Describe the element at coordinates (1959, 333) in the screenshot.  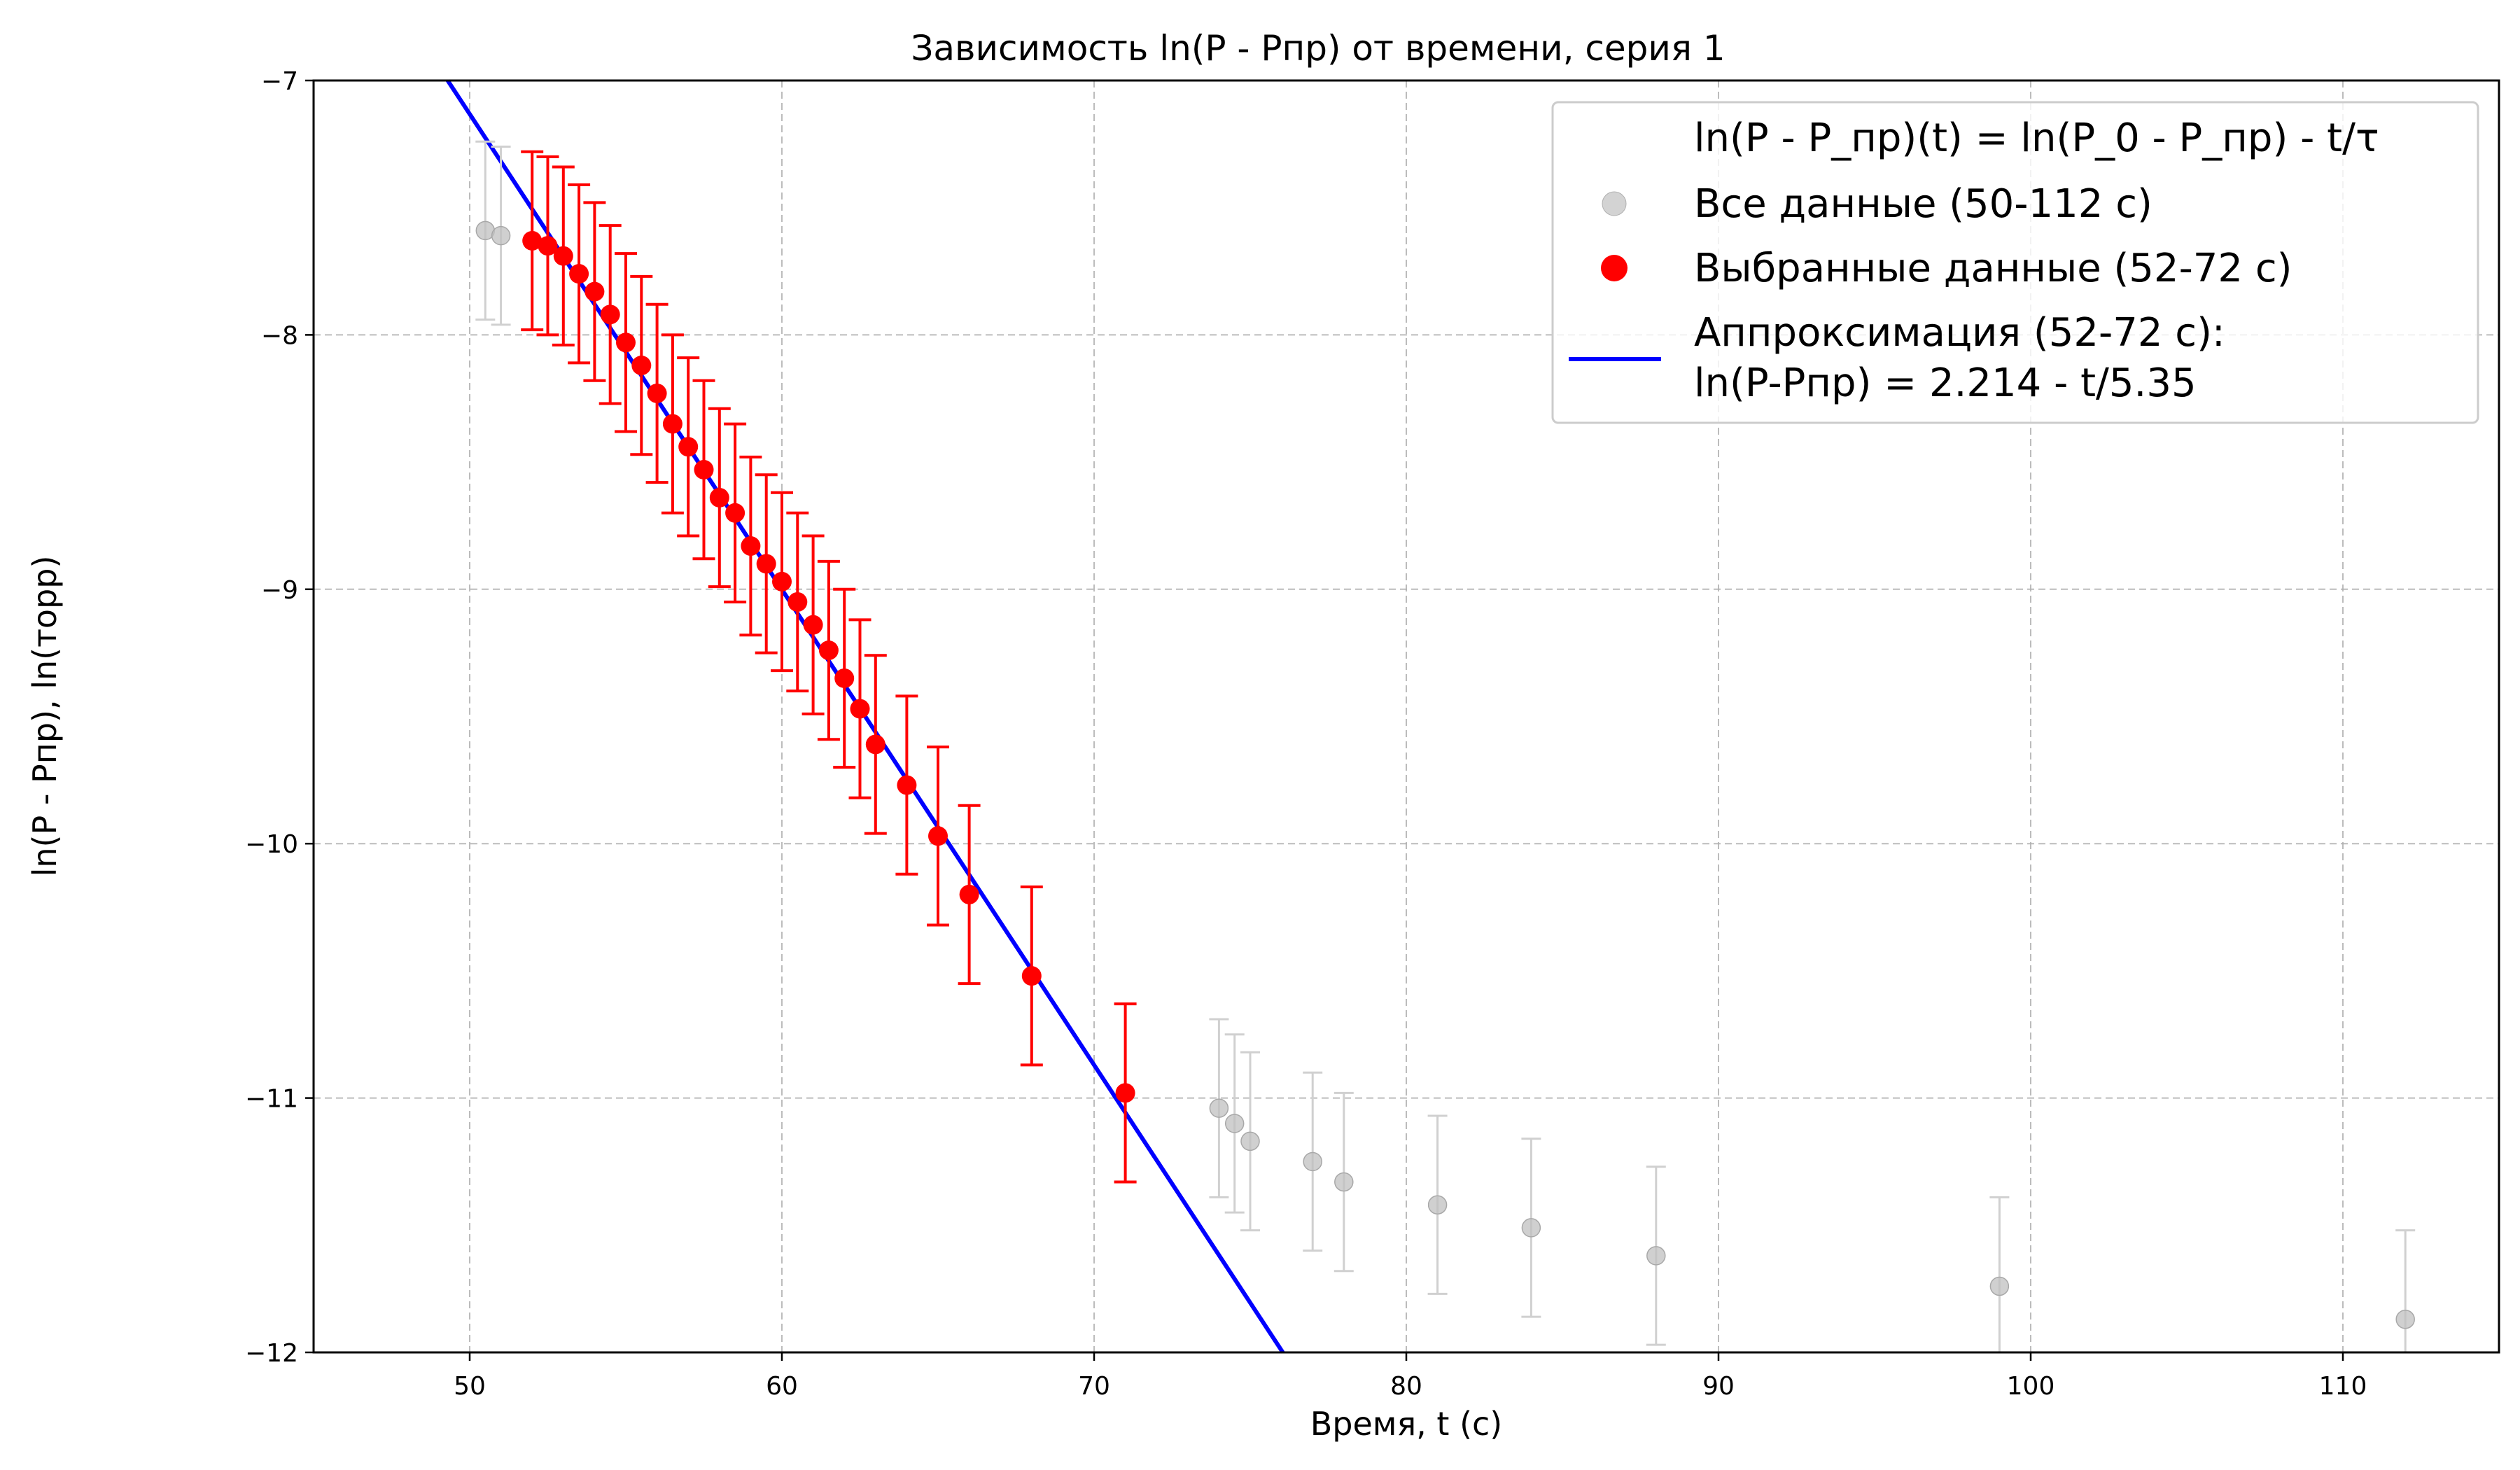
I see `legend-label-fit-line: Аппроксимация (52-72 с):` at that location.